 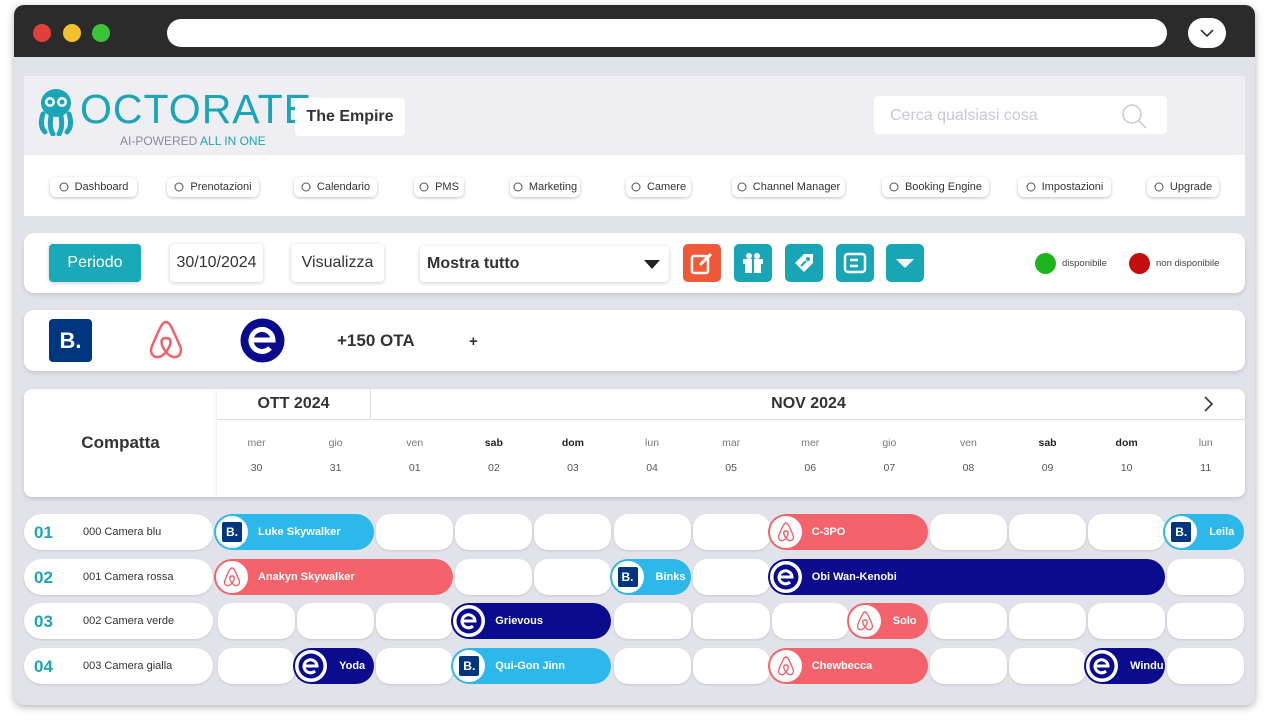 What do you see at coordinates (213, 187) in the screenshot?
I see `nav-item: Prenotazioni` at bounding box center [213, 187].